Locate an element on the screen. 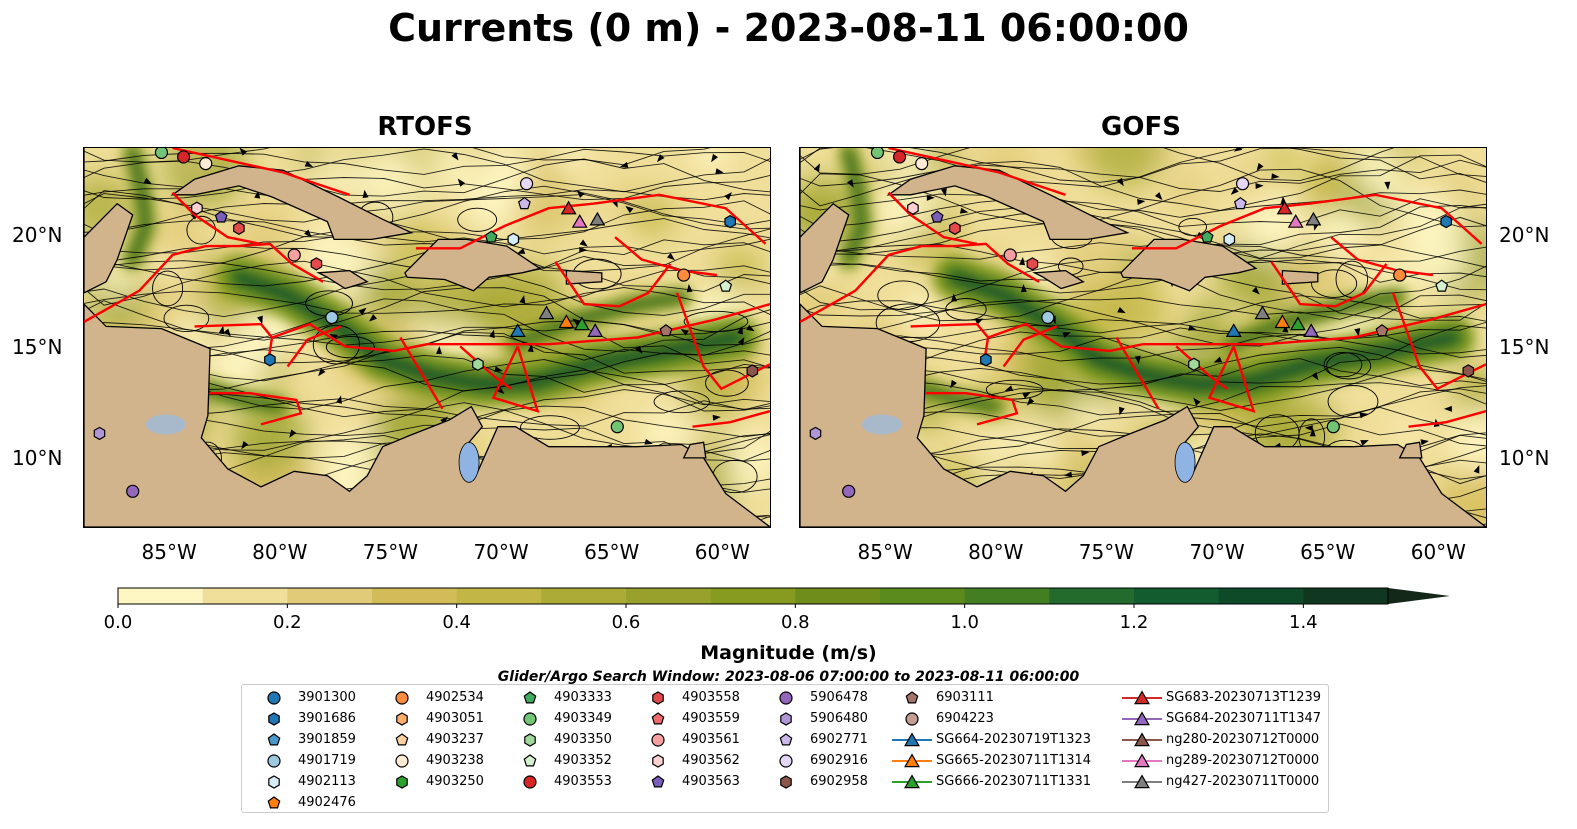 The width and height of the screenshot is (1577, 829). figure-title: Currents (0 m) - 2023-08-11 06:00:00 is located at coordinates (788, 28).